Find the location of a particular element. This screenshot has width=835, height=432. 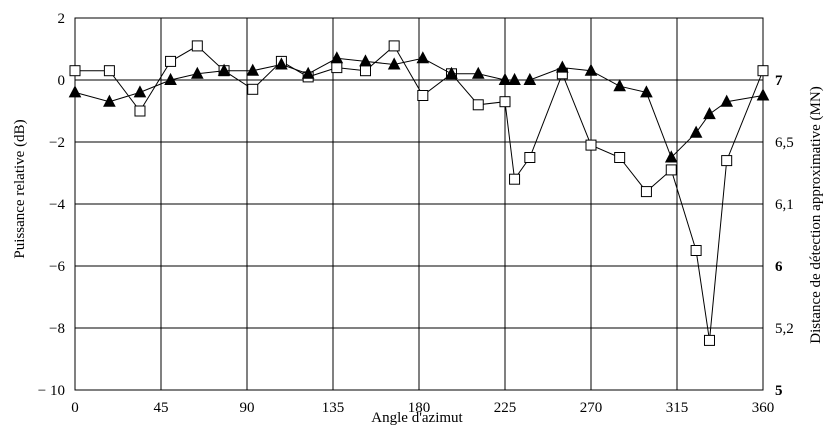

y2-tick-label: 6 is located at coordinates (779, 267).